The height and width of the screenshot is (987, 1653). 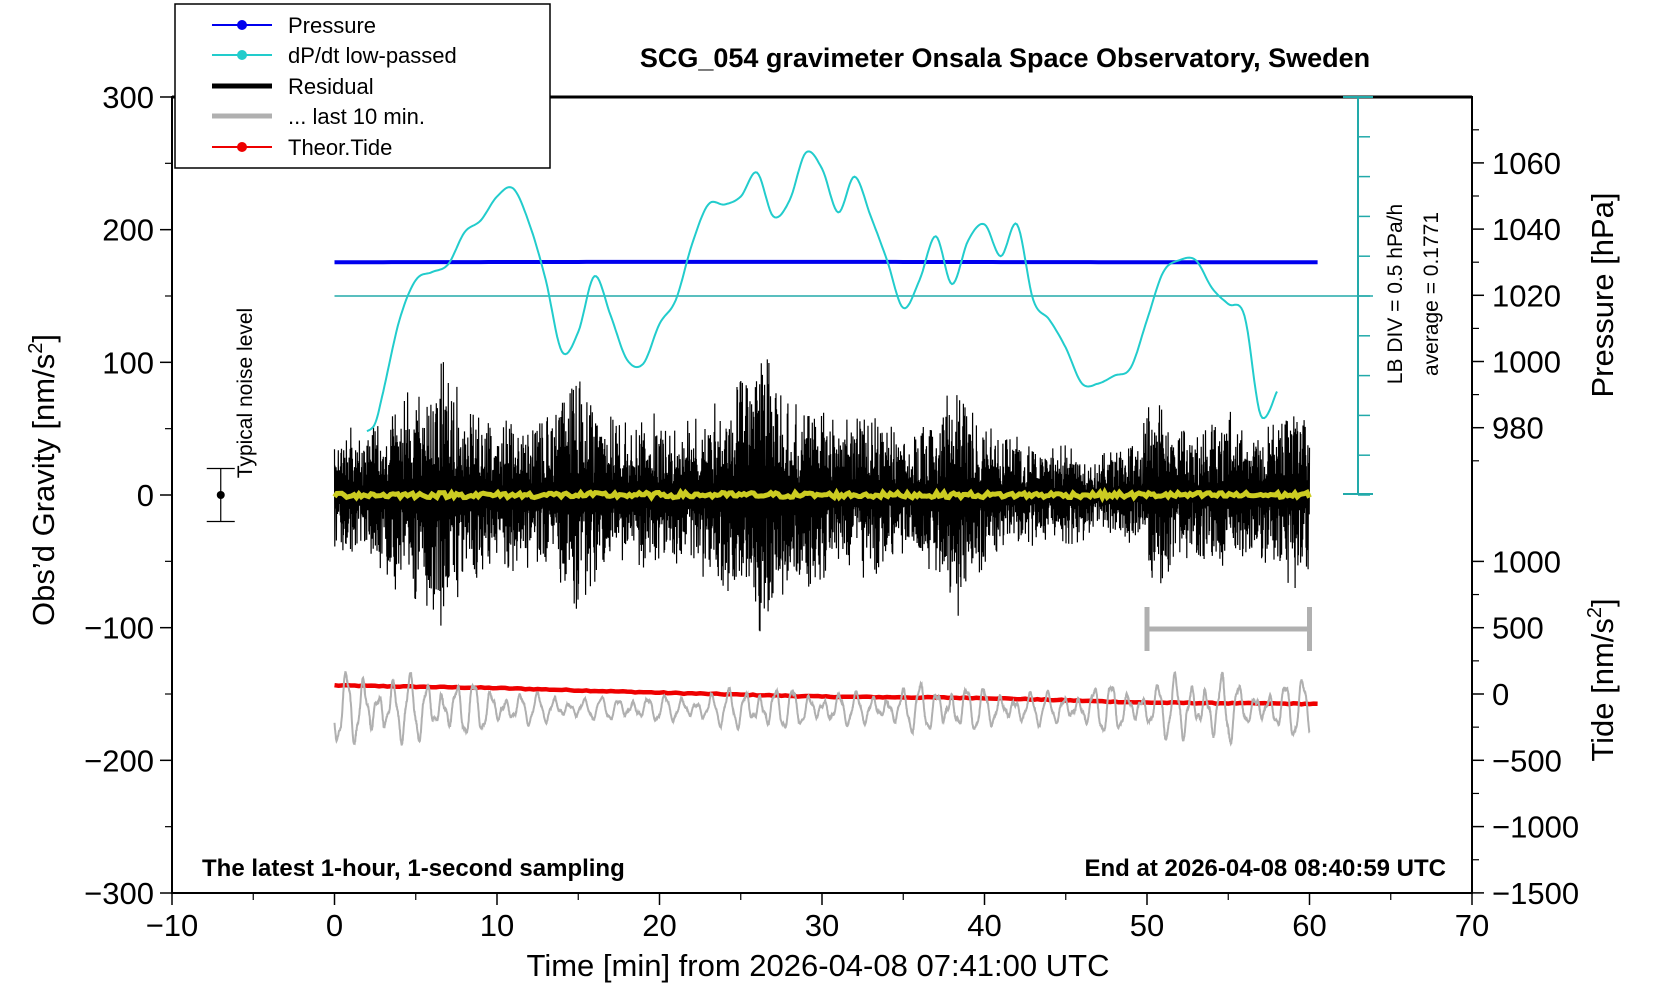 What do you see at coordinates (128, 495) in the screenshot?
I see `gravity-axis: −300 −200 −100 0 100 200 300` at bounding box center [128, 495].